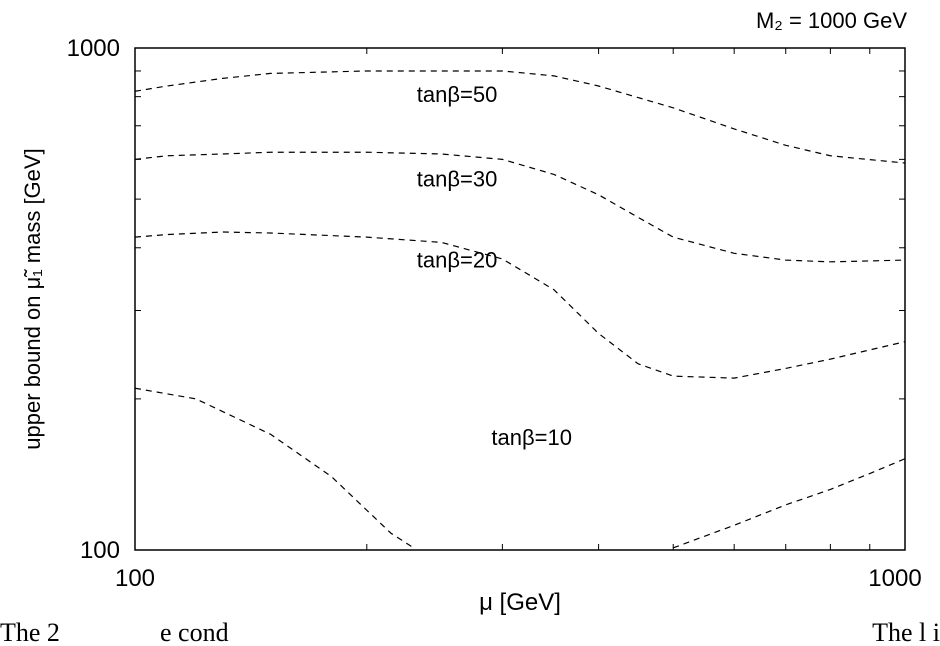  What do you see at coordinates (194, 632) in the screenshot?
I see `caption-fragment-middle: e cond` at bounding box center [194, 632].